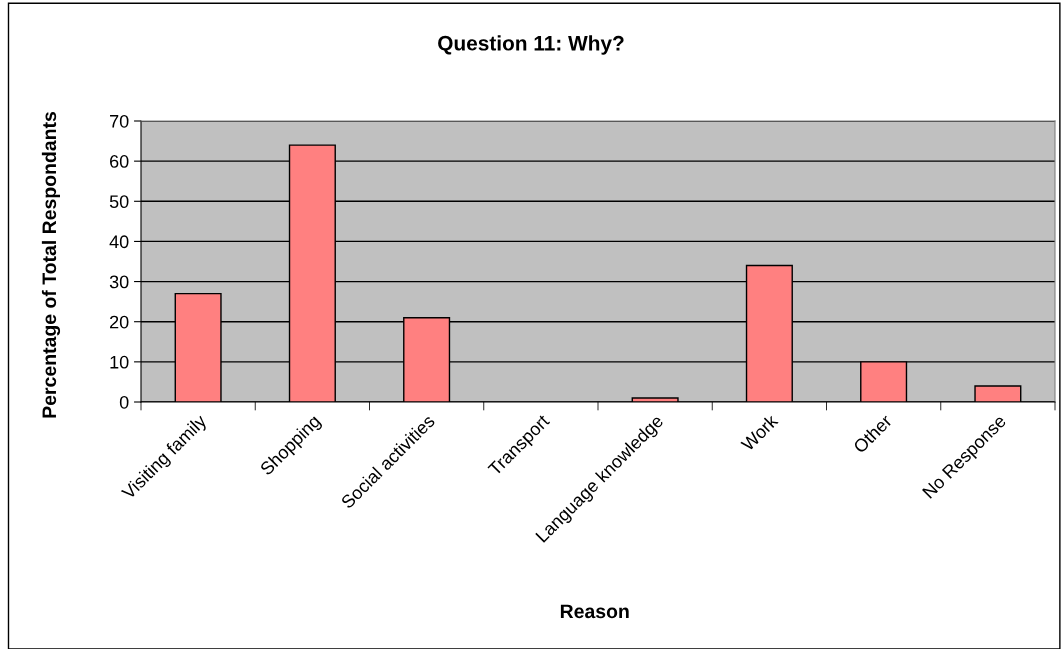  What do you see at coordinates (119, 362) in the screenshot?
I see `y-tick-label: 10` at bounding box center [119, 362].